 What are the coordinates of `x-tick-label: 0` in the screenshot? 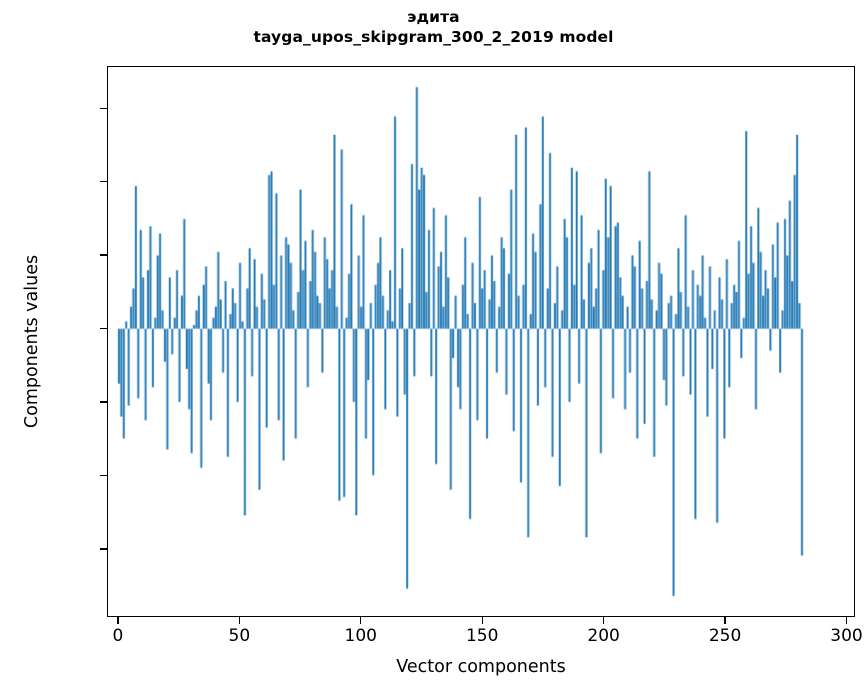 It's located at (118, 636).